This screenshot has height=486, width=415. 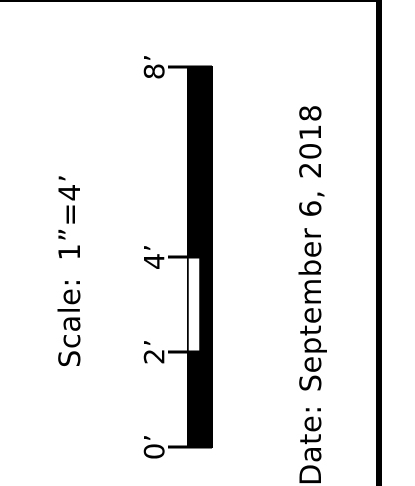 What do you see at coordinates (379, 243) in the screenshot?
I see `sheet-border-right` at bounding box center [379, 243].